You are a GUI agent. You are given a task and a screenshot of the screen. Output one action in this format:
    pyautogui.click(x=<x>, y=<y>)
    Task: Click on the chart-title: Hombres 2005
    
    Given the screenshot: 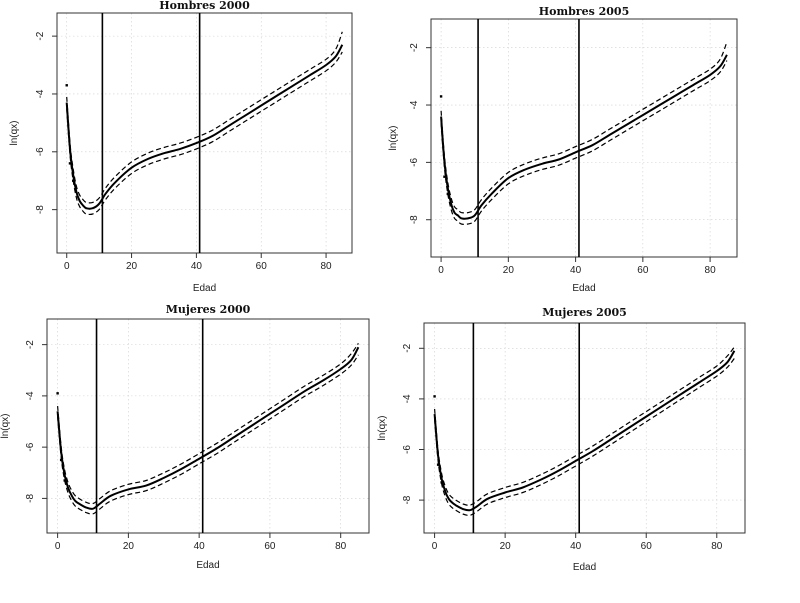 What is the action you would take?
    pyautogui.click(x=584, y=11)
    